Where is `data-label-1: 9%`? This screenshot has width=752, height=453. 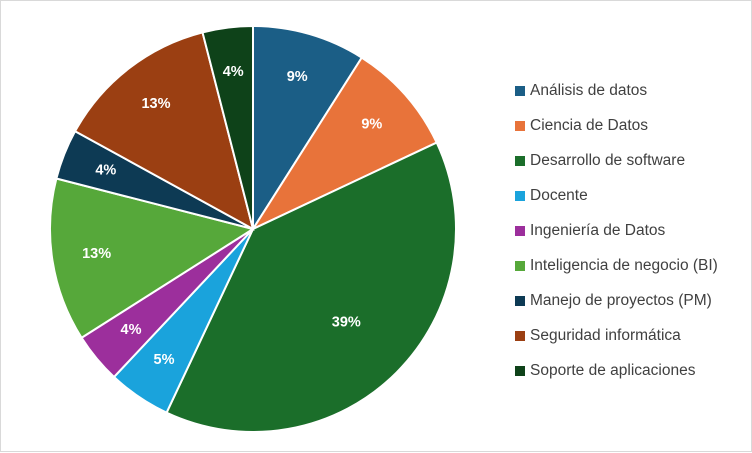 data-label-1: 9% is located at coordinates (297, 77).